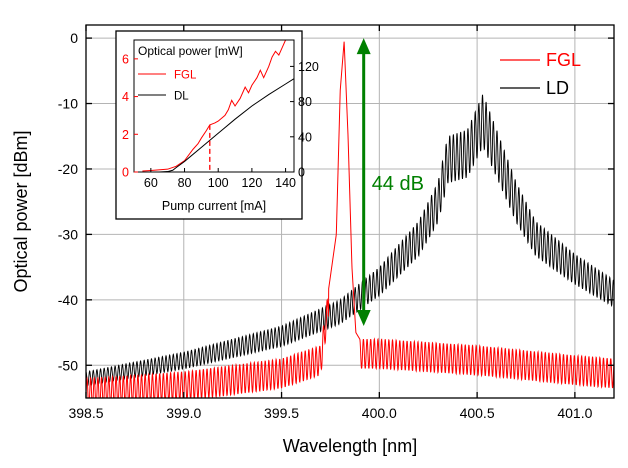  I want to click on inset-background, so click(209, 125).